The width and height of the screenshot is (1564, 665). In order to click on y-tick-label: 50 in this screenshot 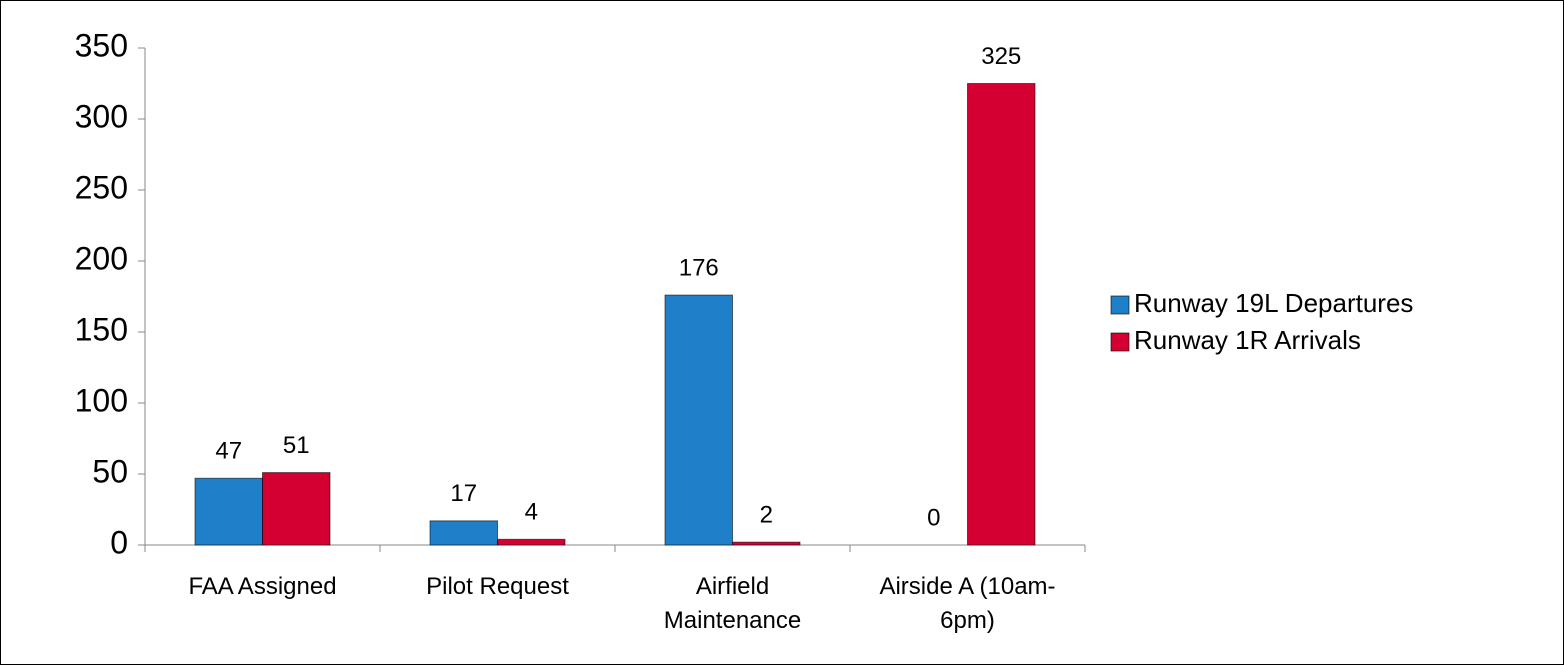, I will do `click(110, 471)`.